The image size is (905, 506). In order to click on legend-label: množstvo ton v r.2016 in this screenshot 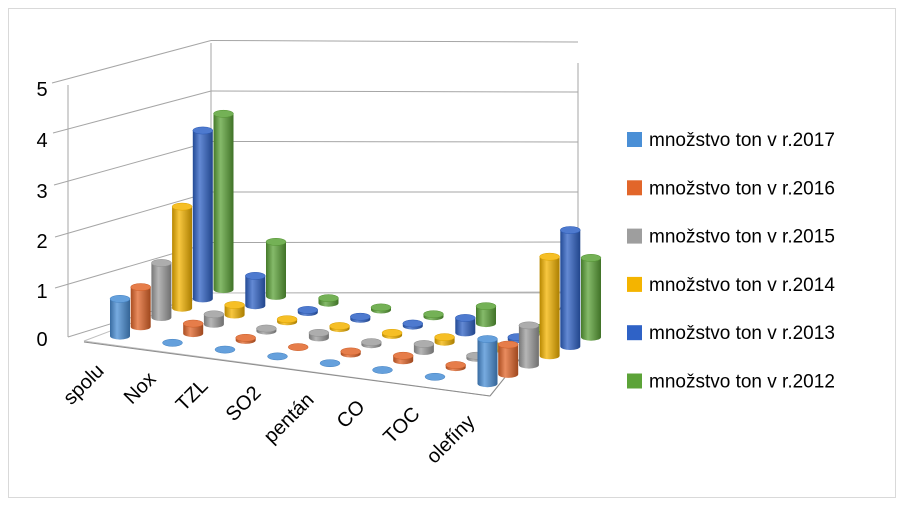, I will do `click(742, 188)`.